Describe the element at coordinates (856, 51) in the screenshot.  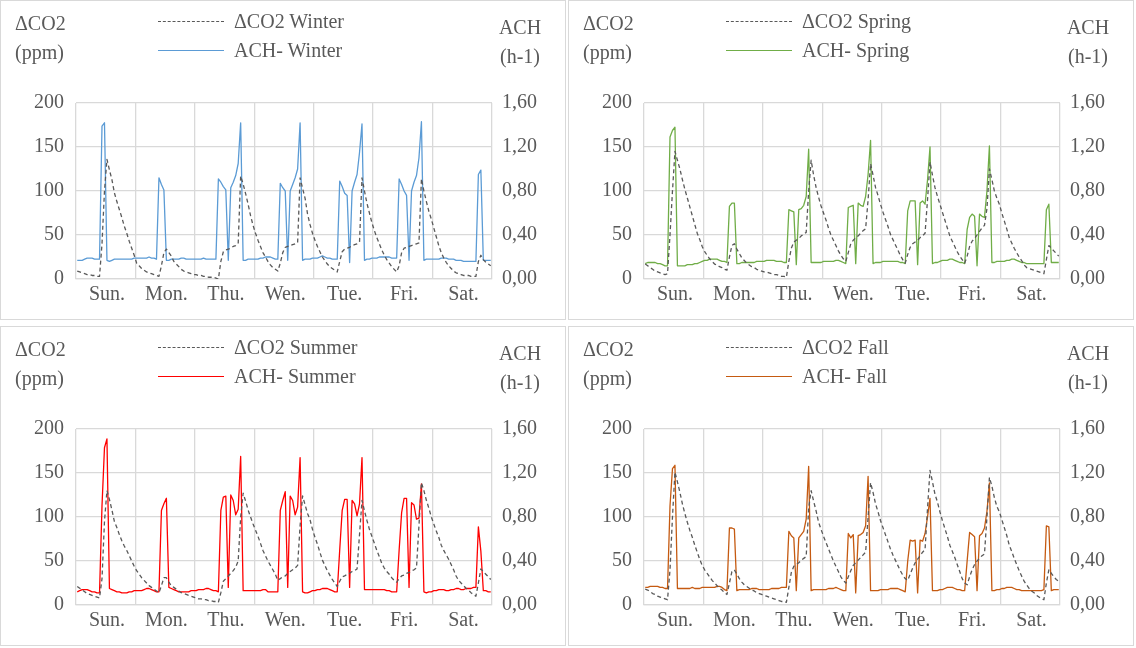
I see `legend-label: ACH- Spring` at that location.